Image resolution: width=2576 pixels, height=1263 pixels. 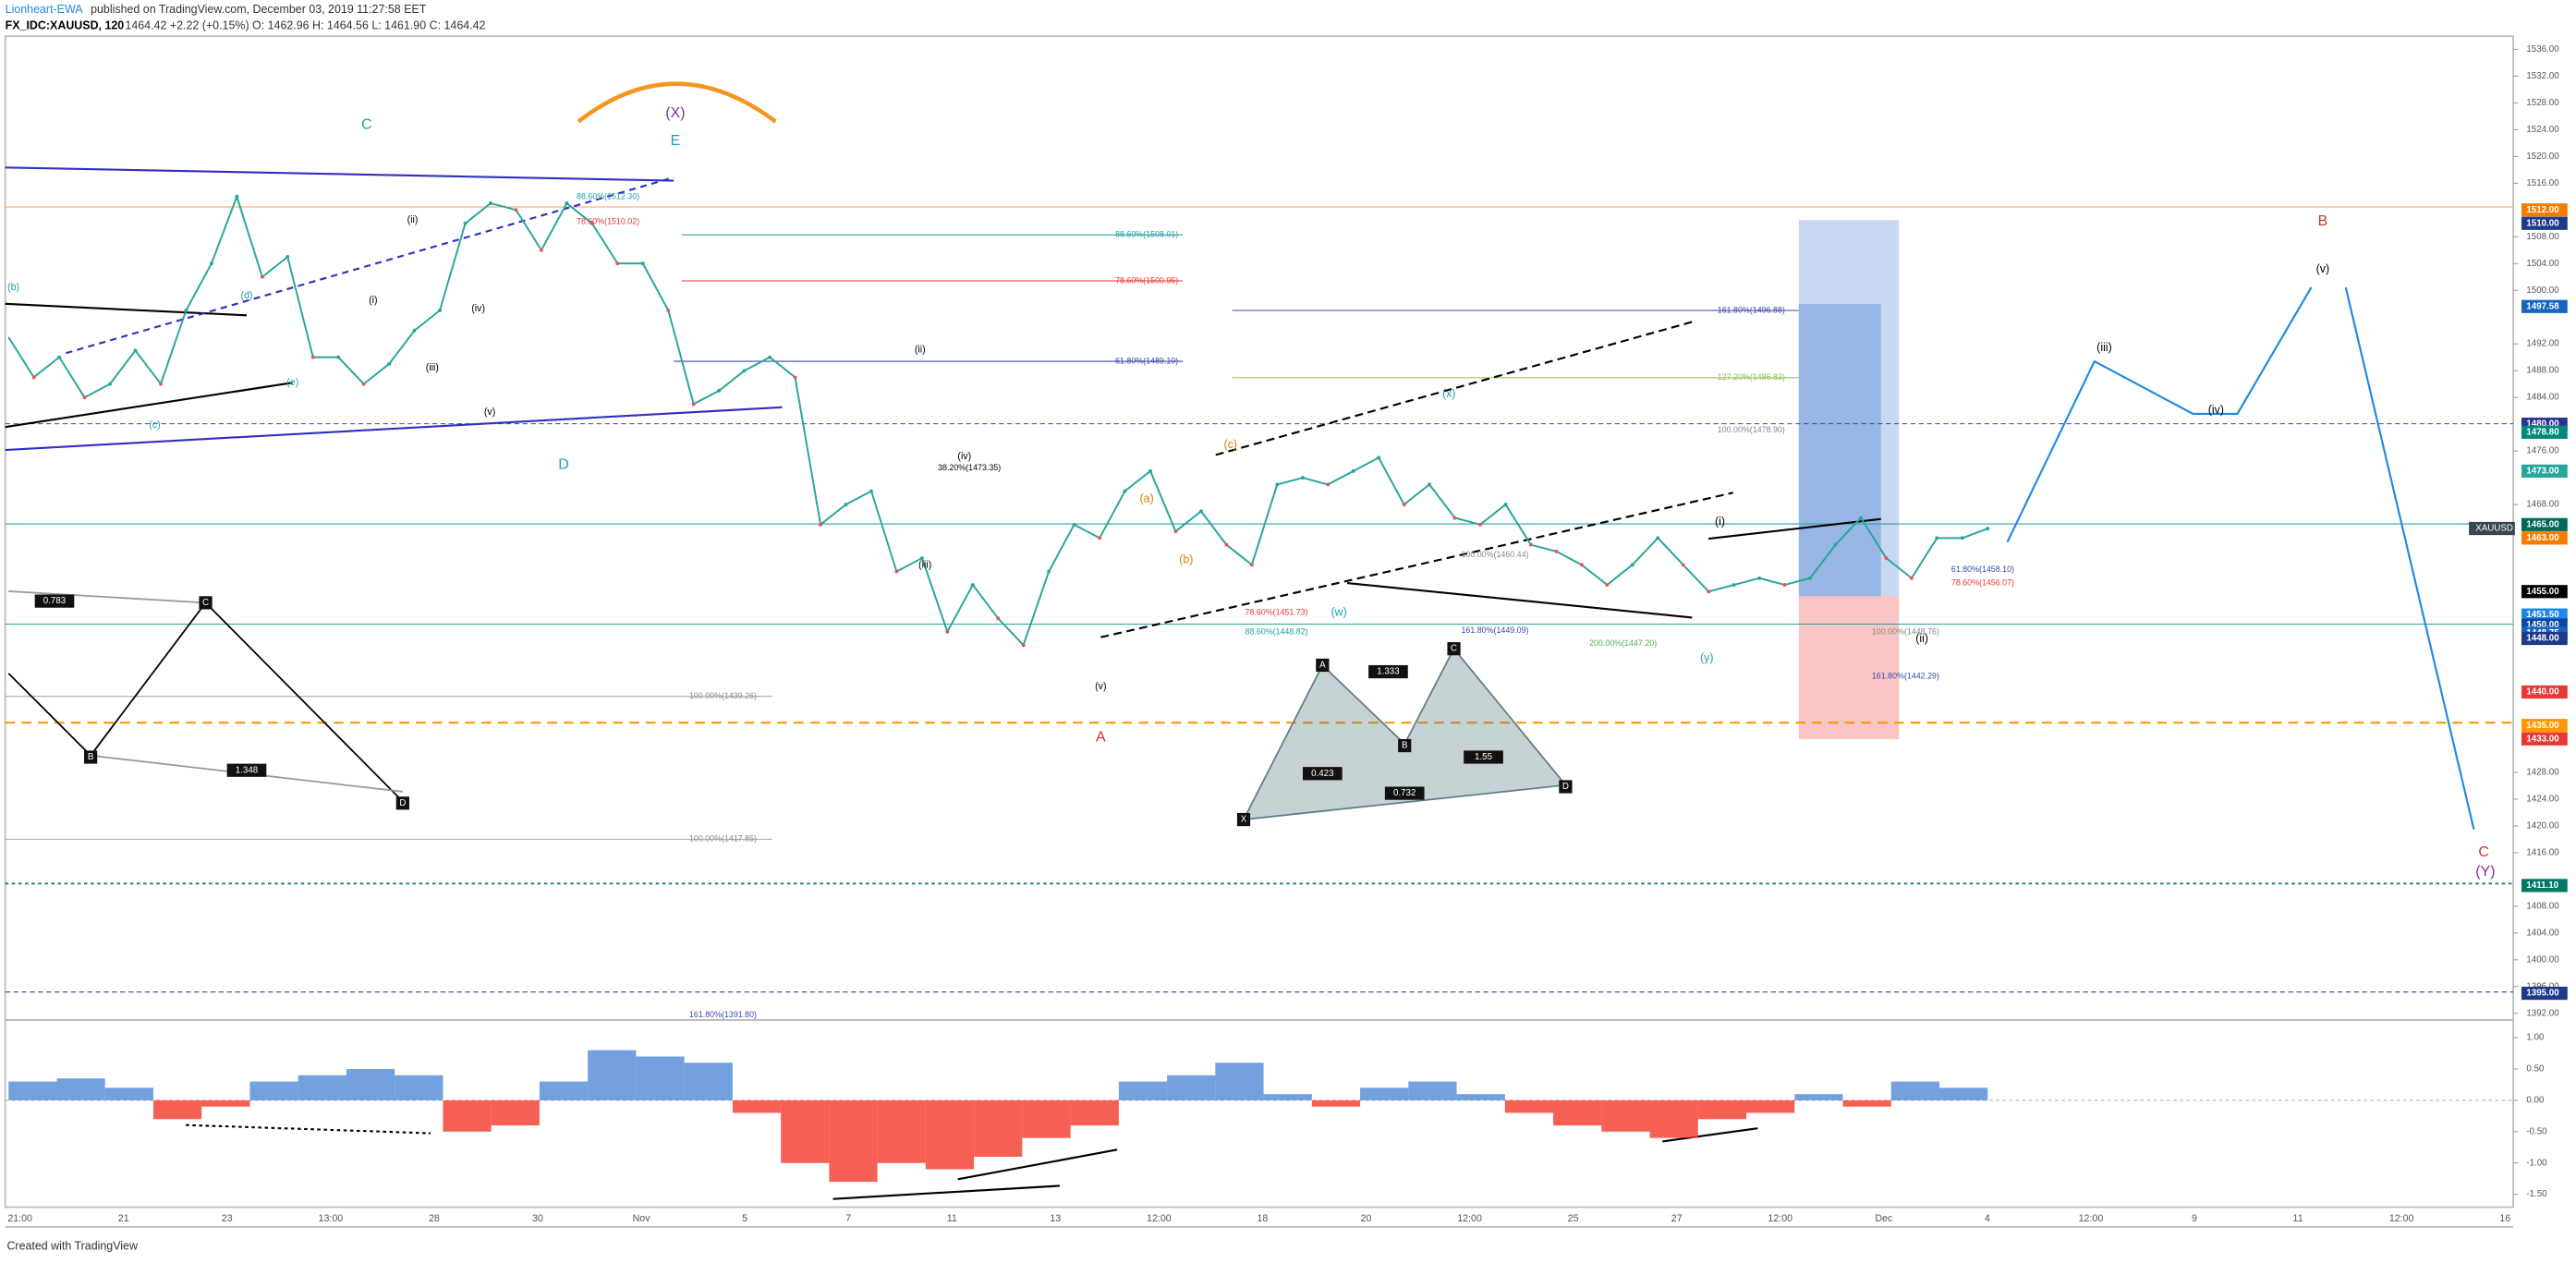 I want to click on long-box, so click(x=1849, y=408).